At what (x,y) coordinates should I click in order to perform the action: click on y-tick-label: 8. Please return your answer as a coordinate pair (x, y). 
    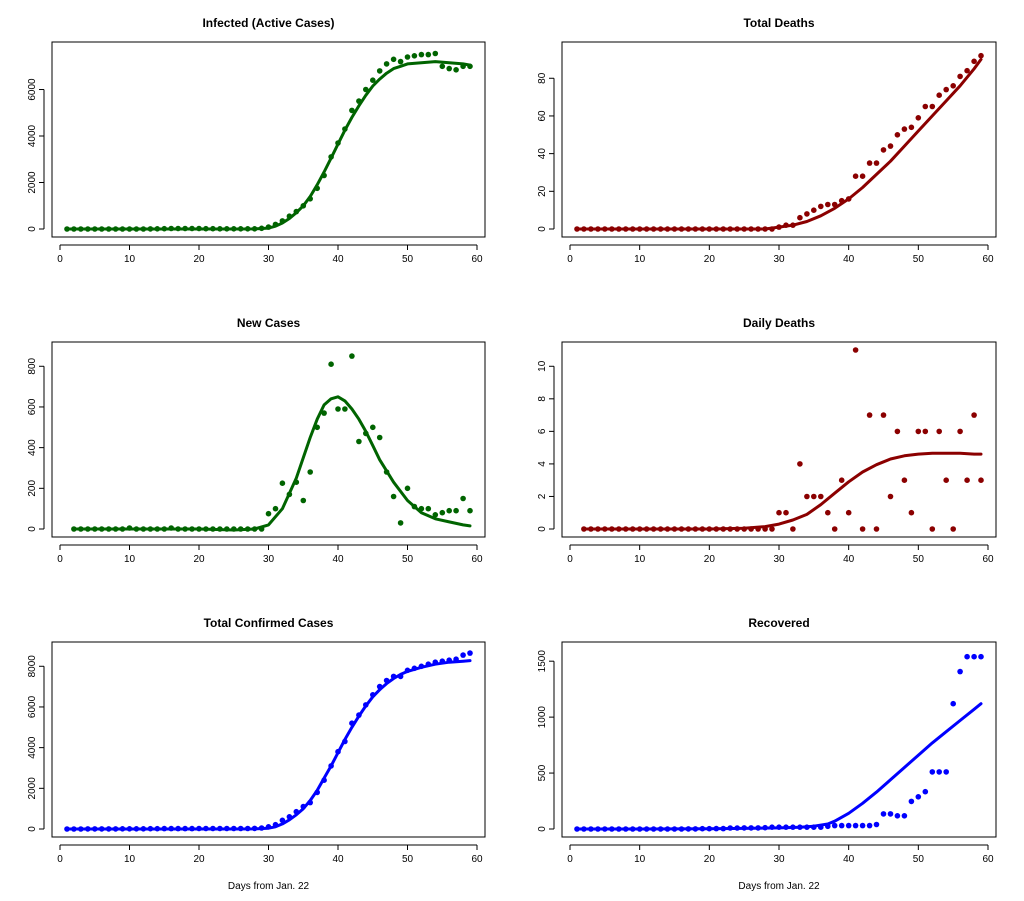
    Looking at the image, I should click on (542, 399).